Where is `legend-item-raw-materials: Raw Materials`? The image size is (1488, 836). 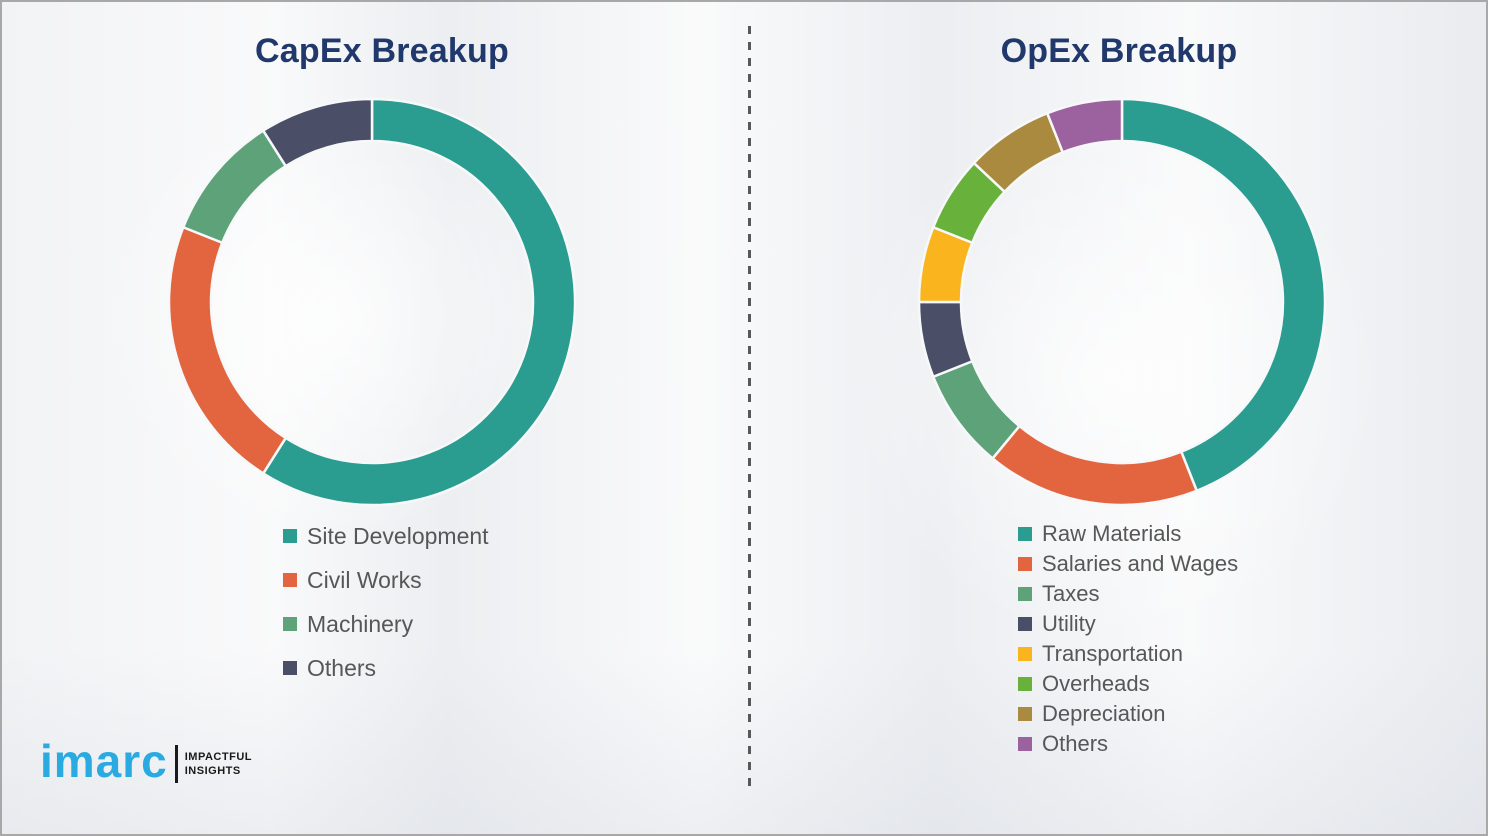 legend-item-raw-materials: Raw Materials is located at coordinates (1128, 534).